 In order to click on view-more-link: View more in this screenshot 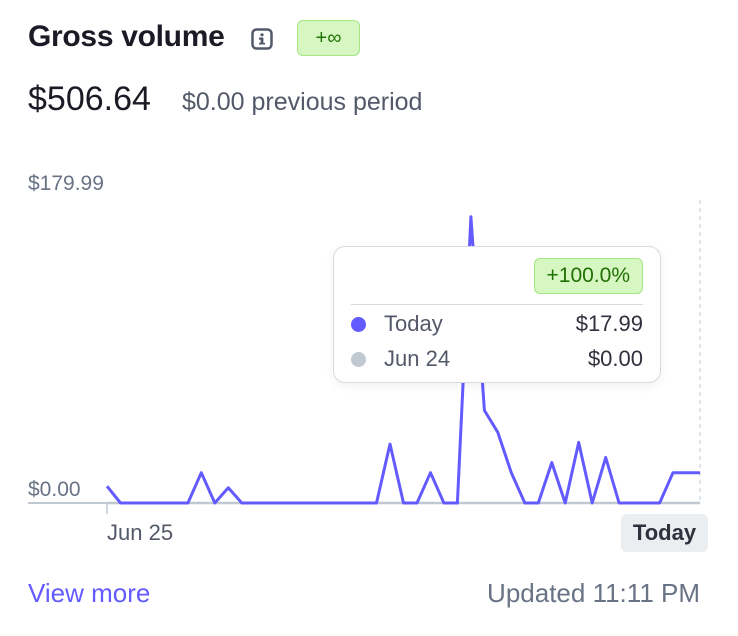, I will do `click(89, 593)`.